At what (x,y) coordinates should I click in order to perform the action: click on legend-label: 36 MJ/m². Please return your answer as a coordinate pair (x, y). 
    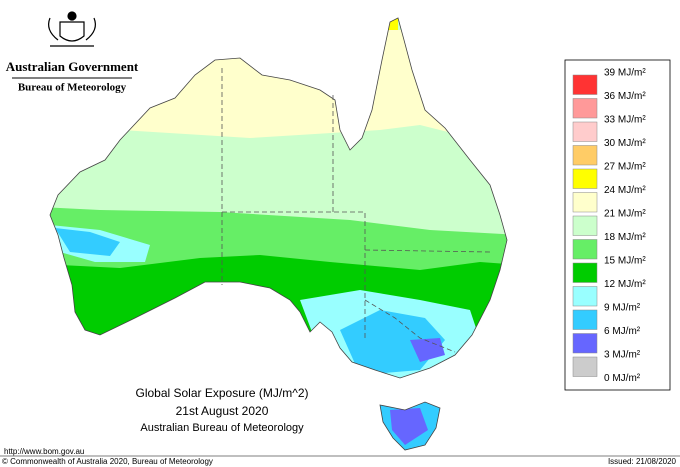
    Looking at the image, I should click on (625, 96).